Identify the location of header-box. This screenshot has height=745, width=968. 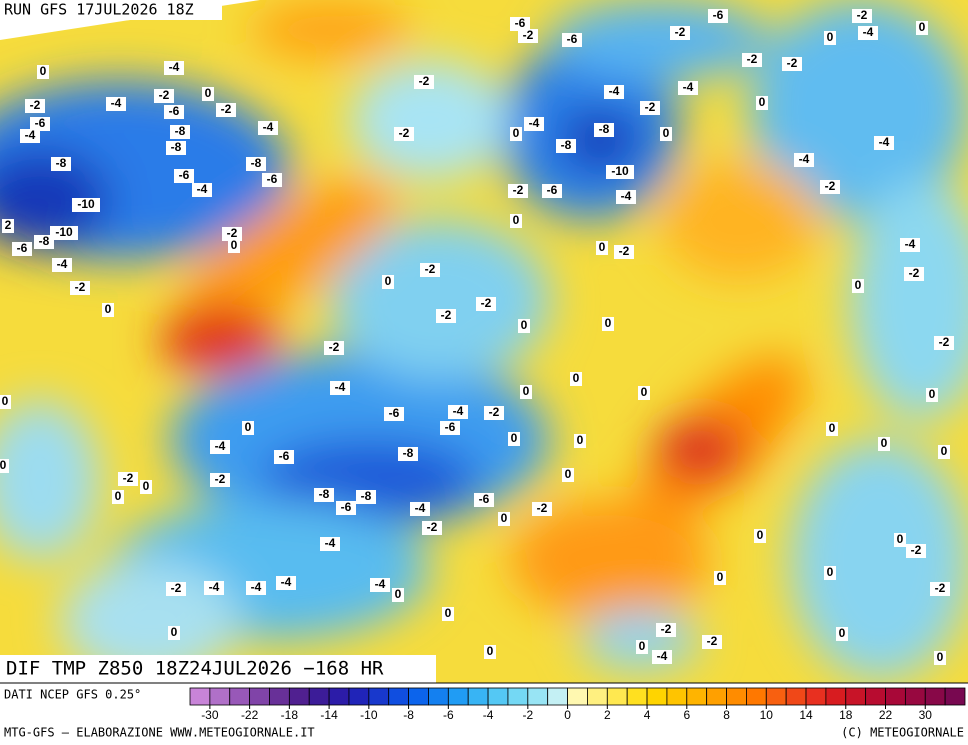
(111, 10).